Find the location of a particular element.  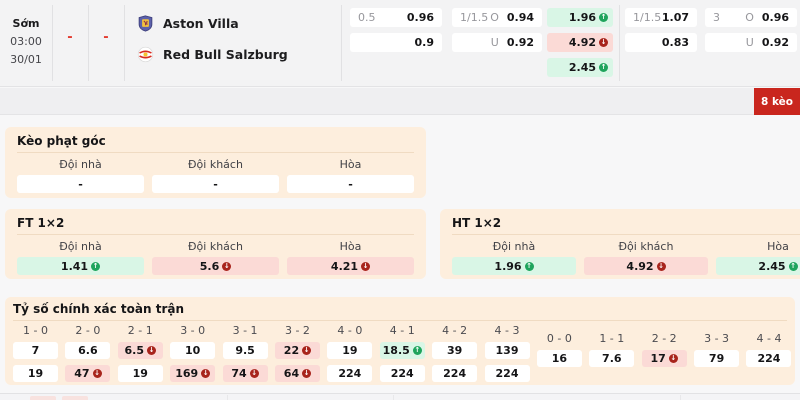

odds-value-cell: 17 ↓ is located at coordinates (664, 358).